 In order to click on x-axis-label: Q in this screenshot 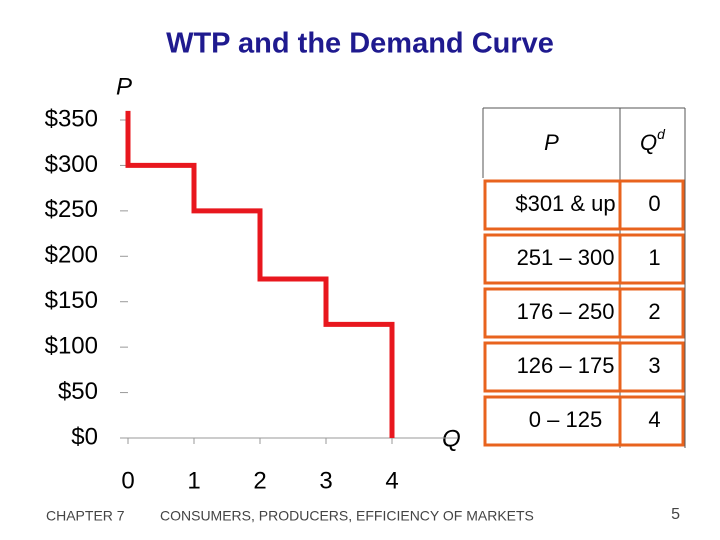, I will do `click(451, 438)`.